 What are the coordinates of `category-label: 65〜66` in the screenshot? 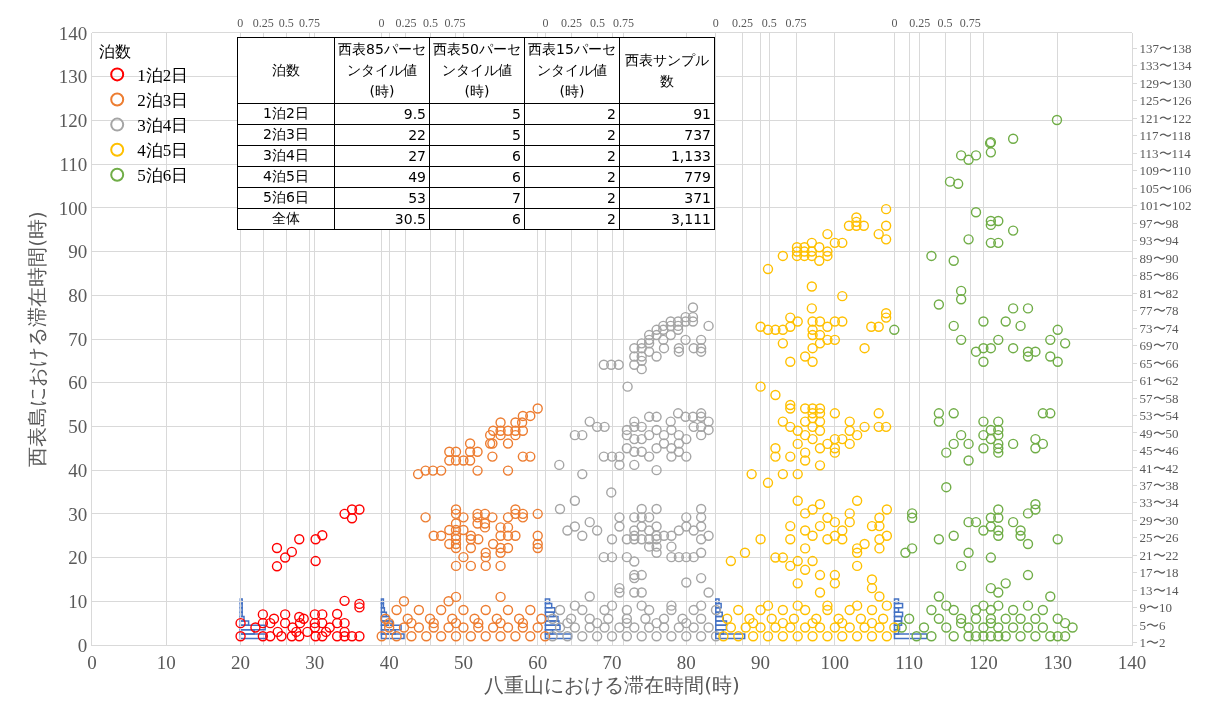 It's located at (1159, 363).